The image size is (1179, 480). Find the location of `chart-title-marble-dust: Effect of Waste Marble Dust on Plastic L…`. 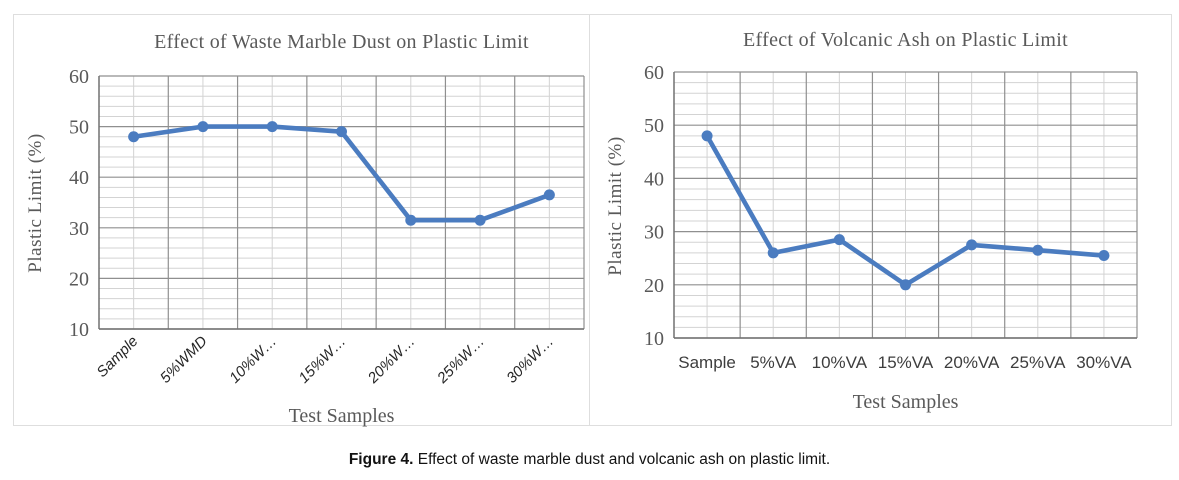

chart-title-marble-dust: Effect of Waste Marble Dust on Plastic L… is located at coordinates (341, 42).